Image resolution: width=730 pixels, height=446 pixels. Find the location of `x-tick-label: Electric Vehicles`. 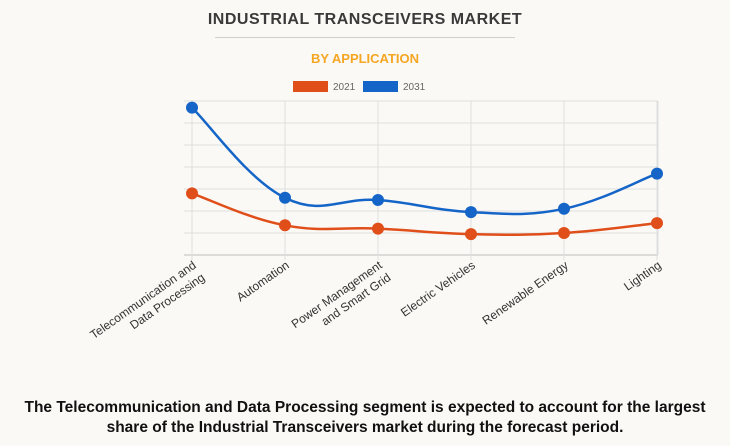

x-tick-label: Electric Vehicles is located at coordinates (438, 289).